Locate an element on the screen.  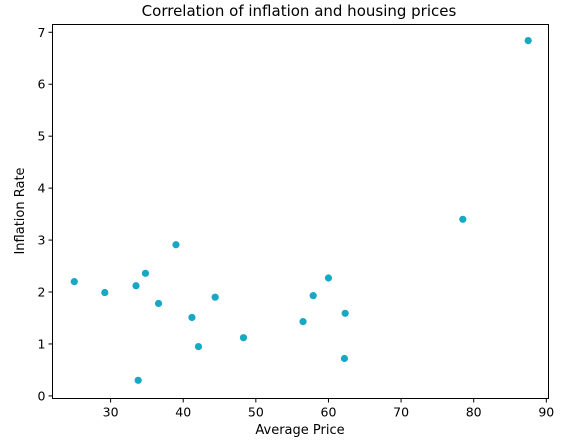
y-axis-ticks: 0 1 2 3 4 5 6 7 is located at coordinates (45, 214).